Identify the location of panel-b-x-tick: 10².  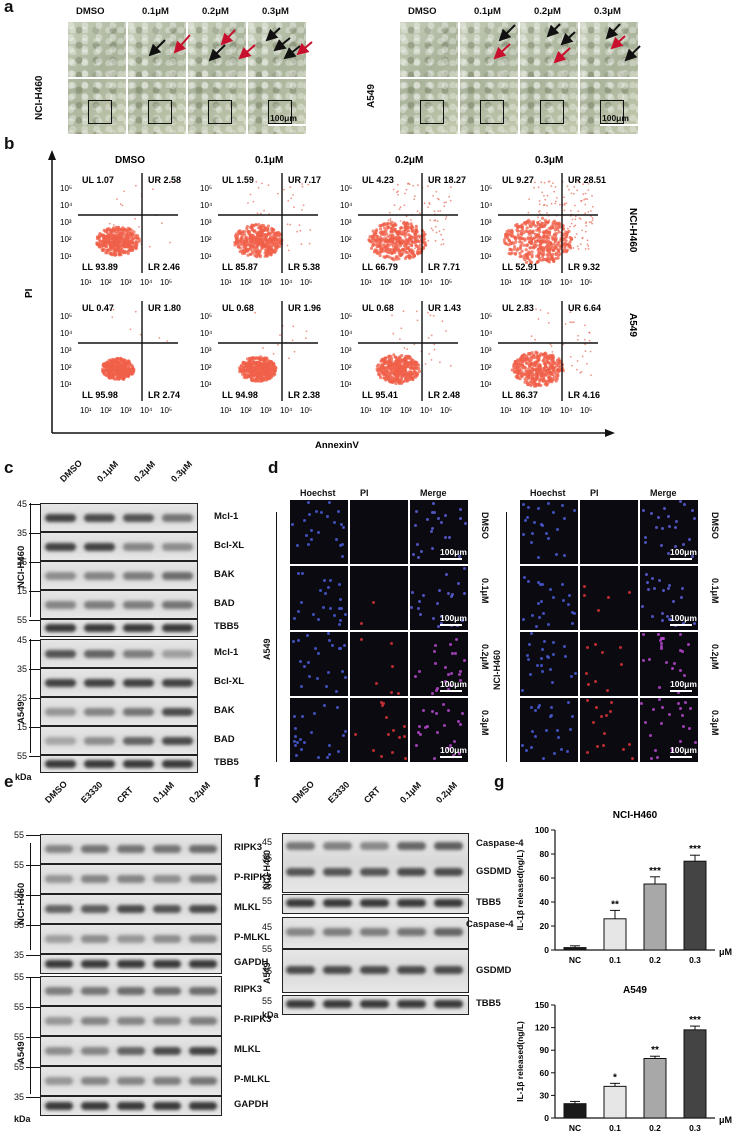
(526, 282).